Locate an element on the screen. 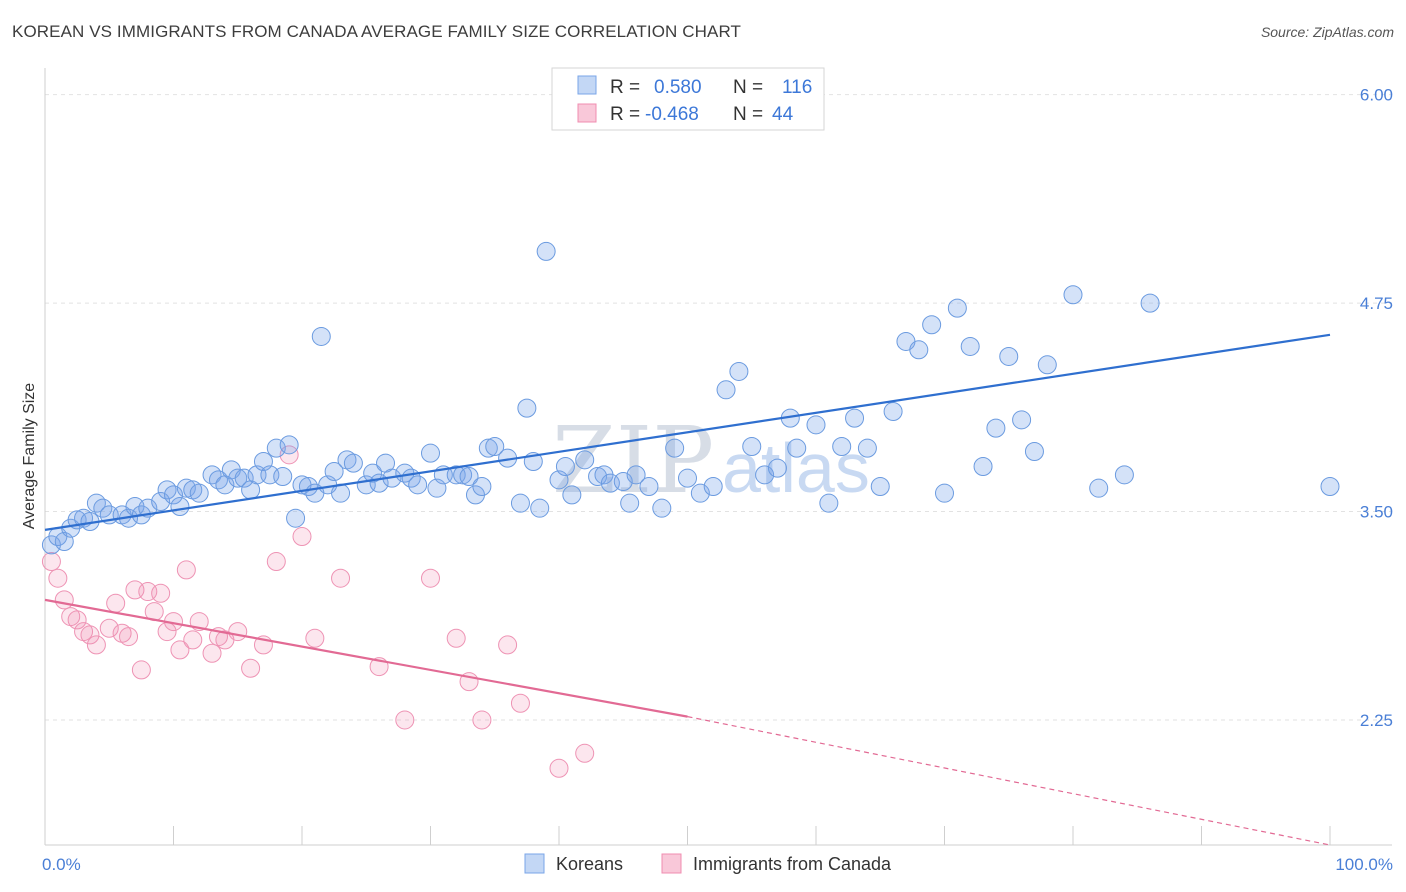 The width and height of the screenshot is (1406, 892). canada-trend-extension is located at coordinates (1009, 781).